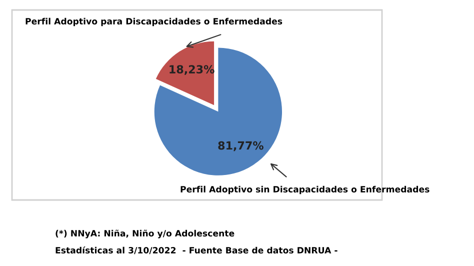  I want to click on text: (*) NNyA: Niña, Niño y/o Adolescente, so click(145, 234).